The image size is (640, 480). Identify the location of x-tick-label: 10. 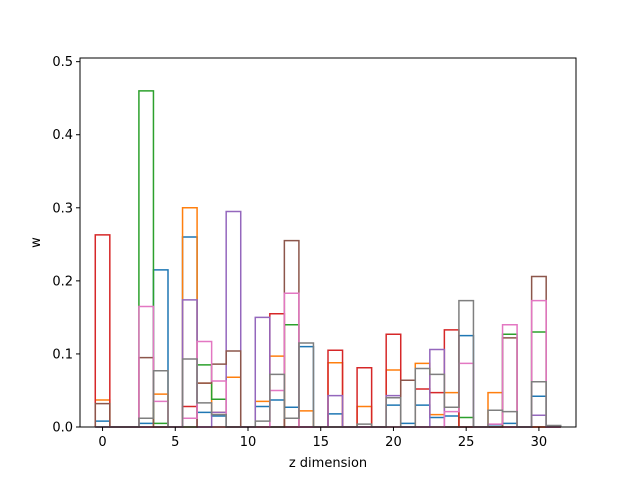
(248, 442).